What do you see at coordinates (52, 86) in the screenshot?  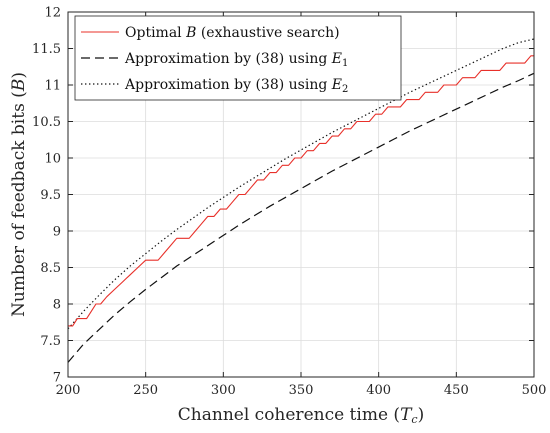 I see `y-tick-label: 11` at bounding box center [52, 86].